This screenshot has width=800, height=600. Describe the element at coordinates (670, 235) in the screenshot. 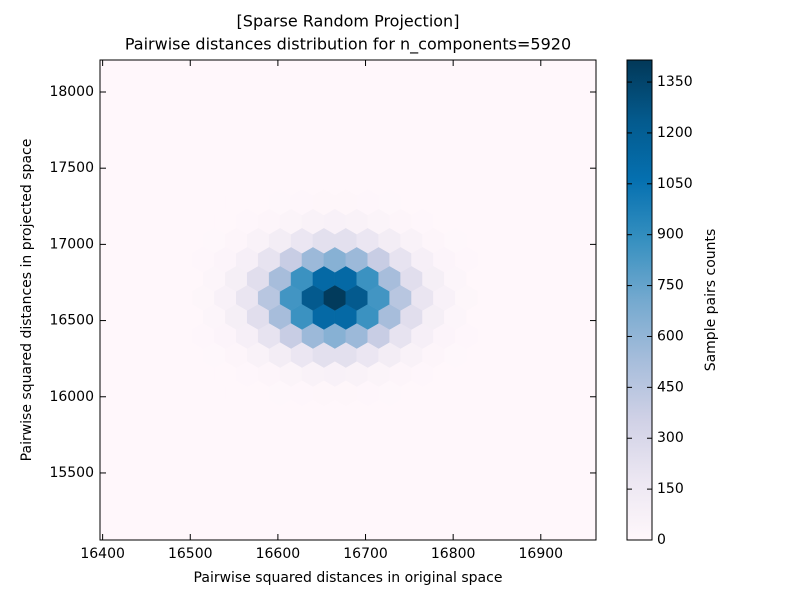

I see `colorbar-tick-label: 900` at that location.